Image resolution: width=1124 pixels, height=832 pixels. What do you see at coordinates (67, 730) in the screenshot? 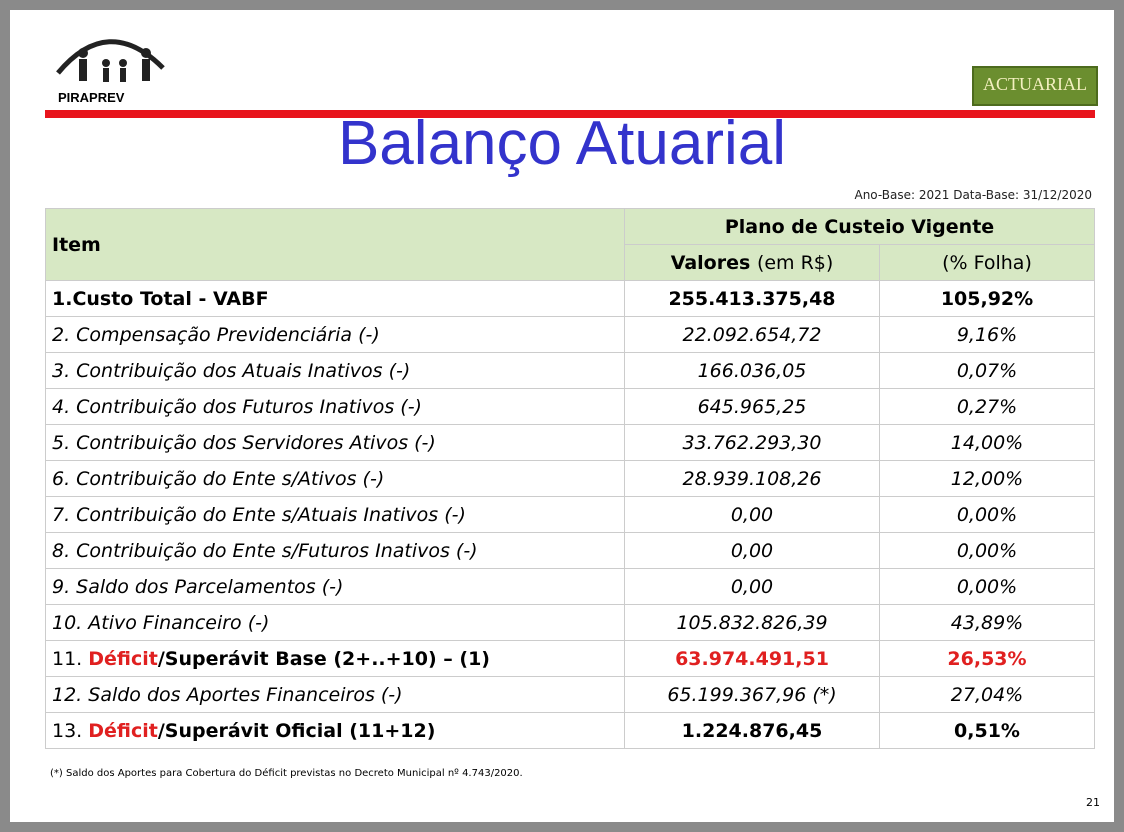
I see `item-number: 13.` at bounding box center [67, 730].